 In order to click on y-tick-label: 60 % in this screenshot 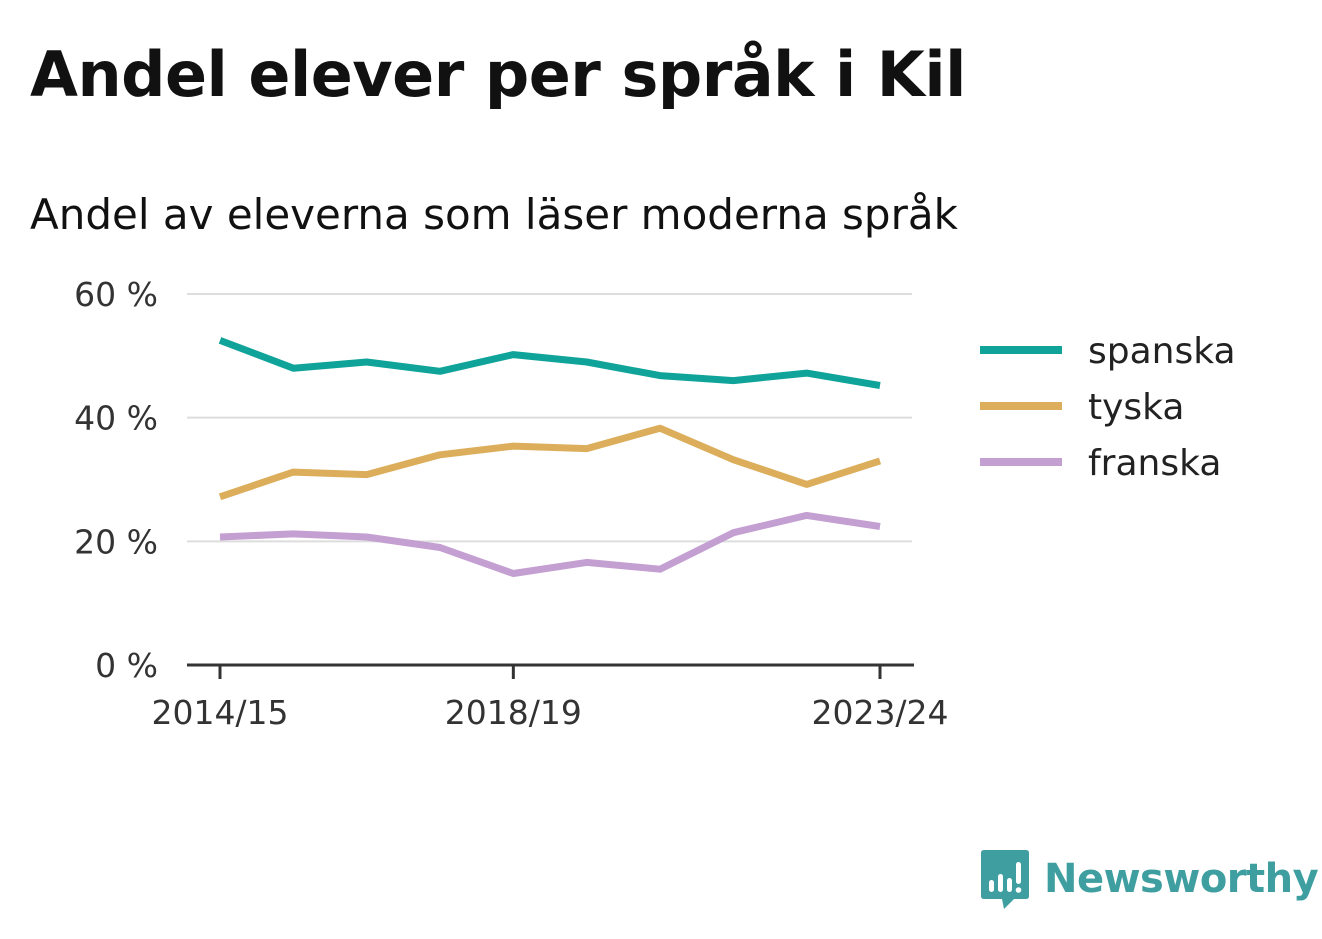, I will do `click(116, 294)`.